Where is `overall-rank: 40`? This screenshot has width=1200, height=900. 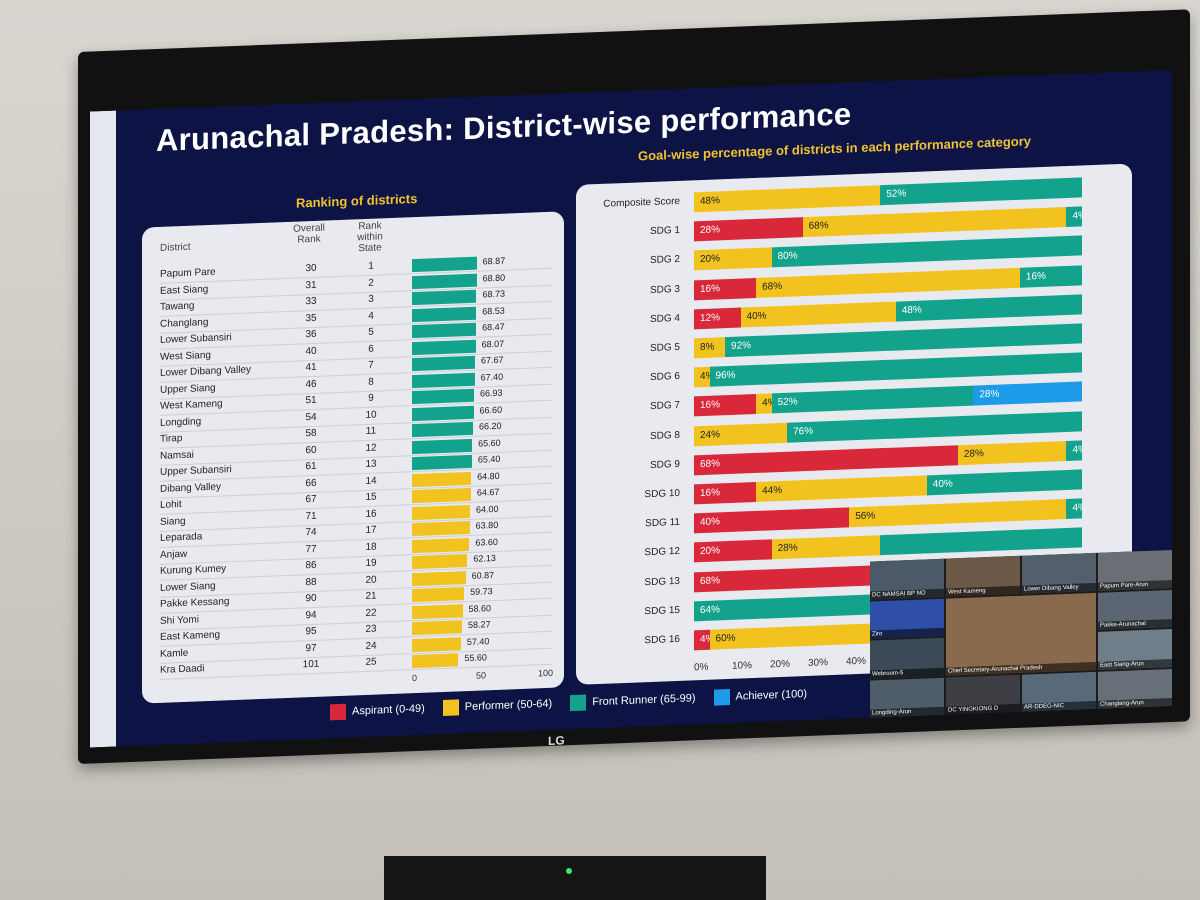
overall-rank: 40 is located at coordinates (311, 351).